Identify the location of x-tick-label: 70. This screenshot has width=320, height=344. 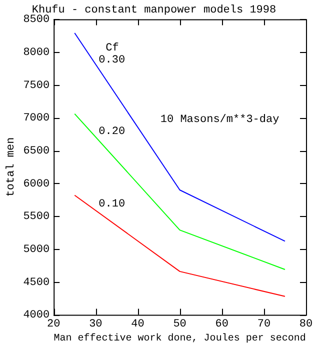
(264, 324).